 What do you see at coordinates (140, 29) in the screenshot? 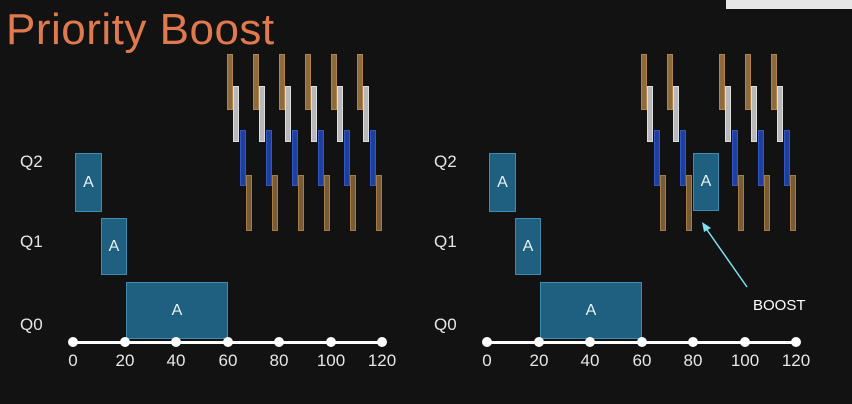
I see `page-title: Priority Boost` at bounding box center [140, 29].